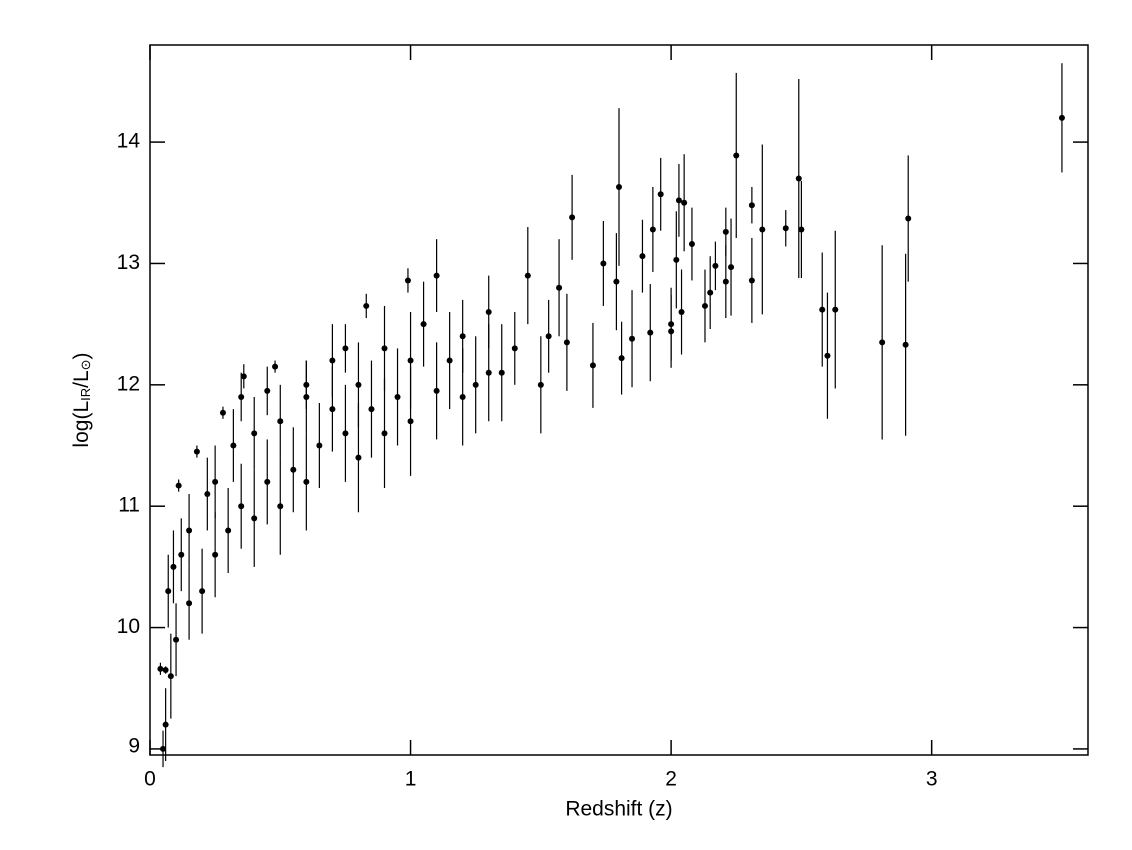  I want to click on y-label-part: log(L, so click(81, 424).